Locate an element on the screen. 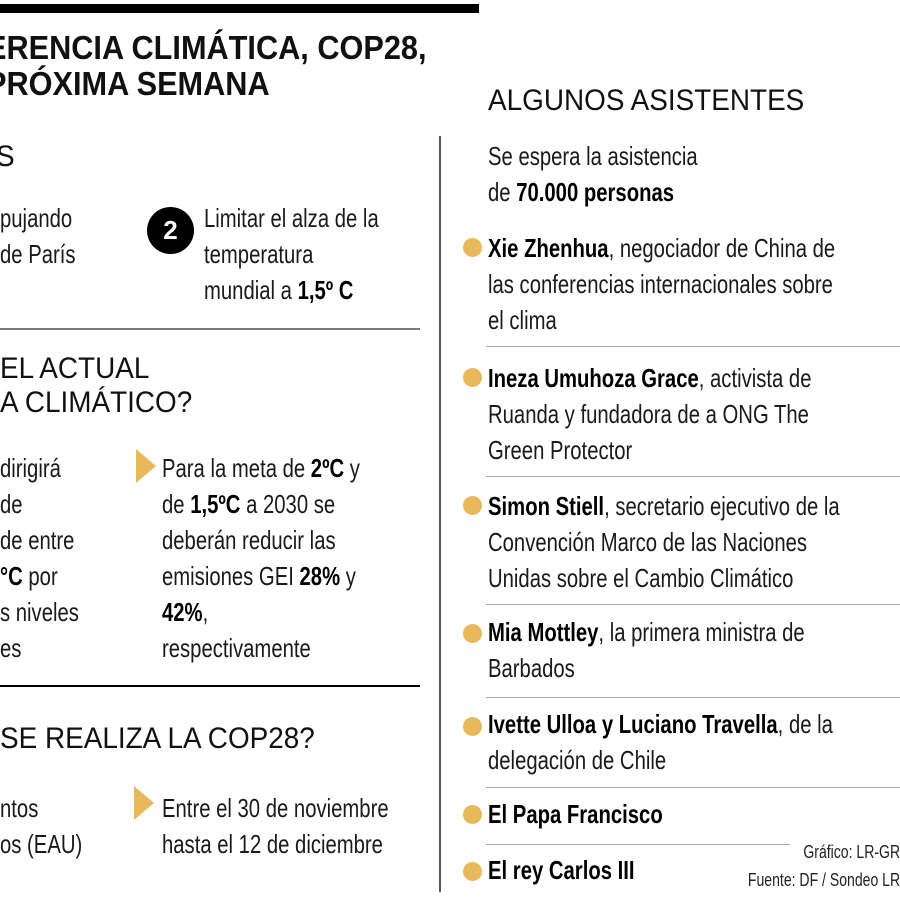 The image size is (900, 900). number-badge-2: 2 is located at coordinates (170, 230).